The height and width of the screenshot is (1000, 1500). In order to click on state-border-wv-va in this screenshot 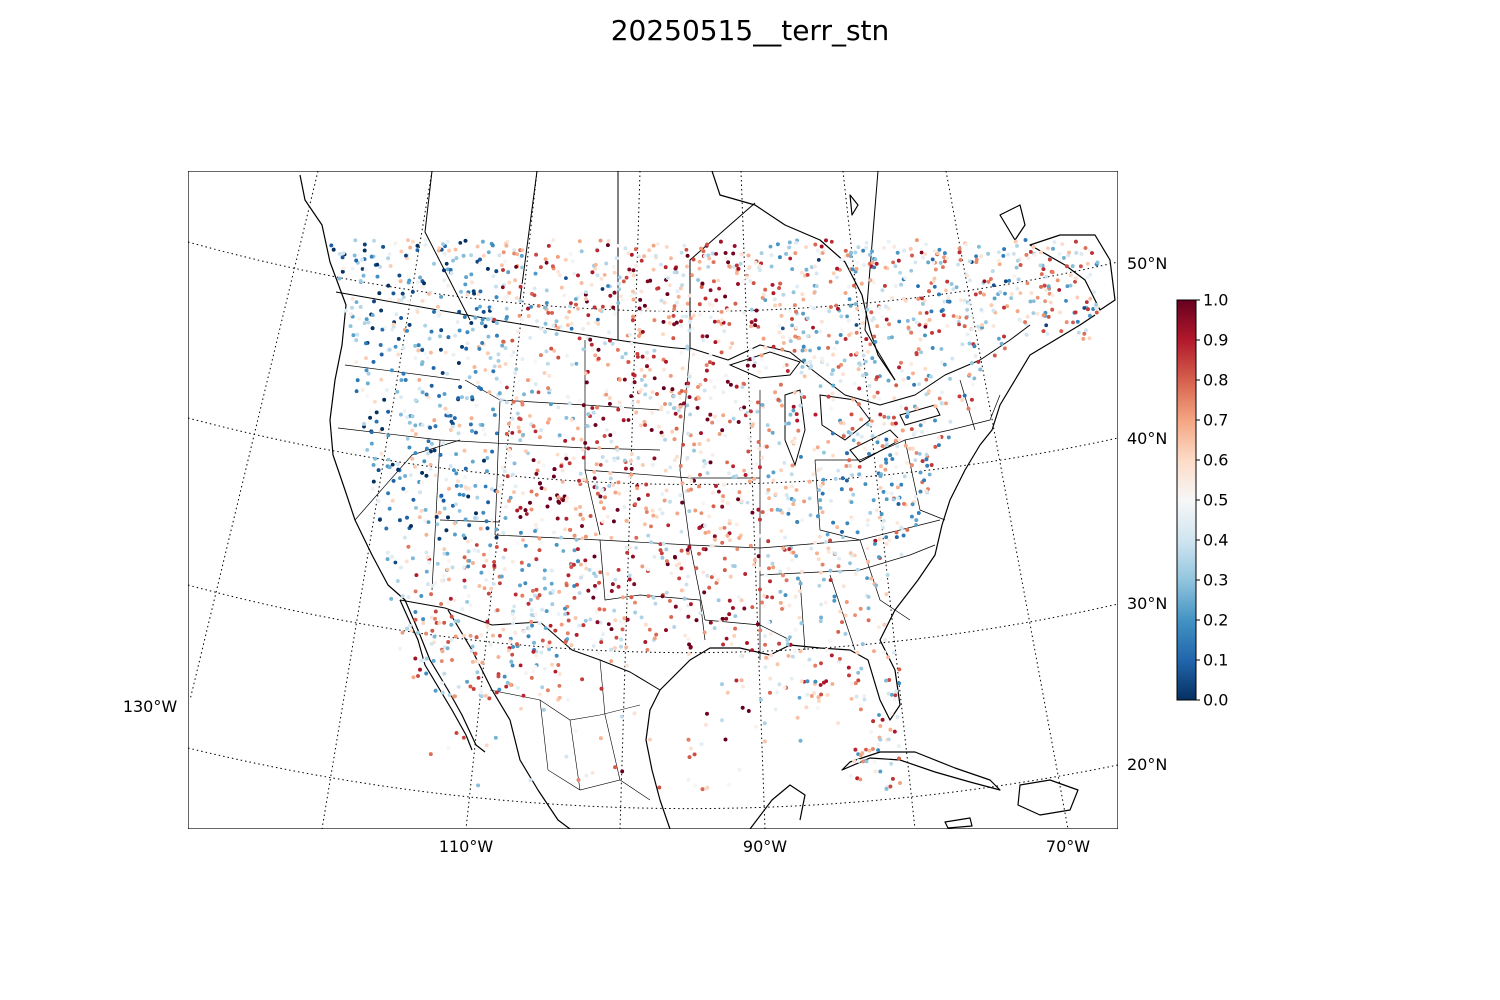, I will do `click(925, 480)`.